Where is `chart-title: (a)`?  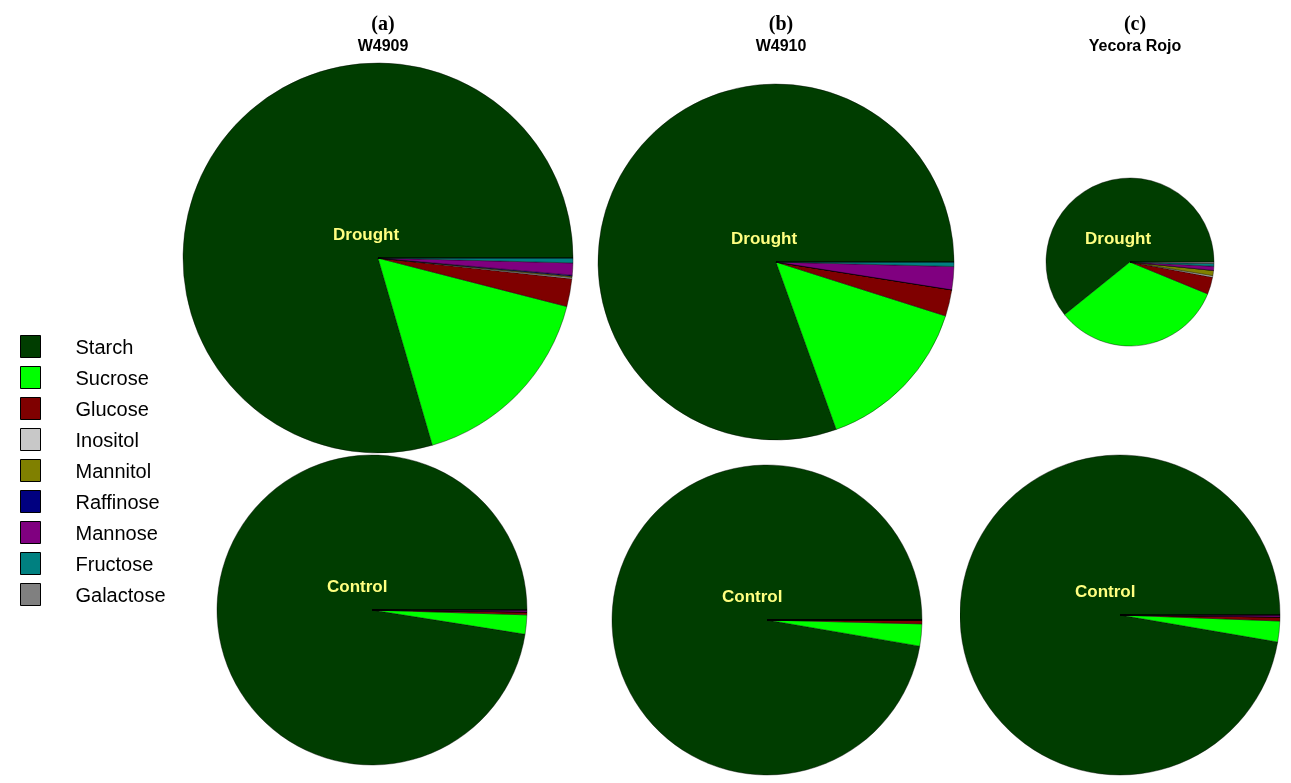 chart-title: (a) is located at coordinates (383, 23).